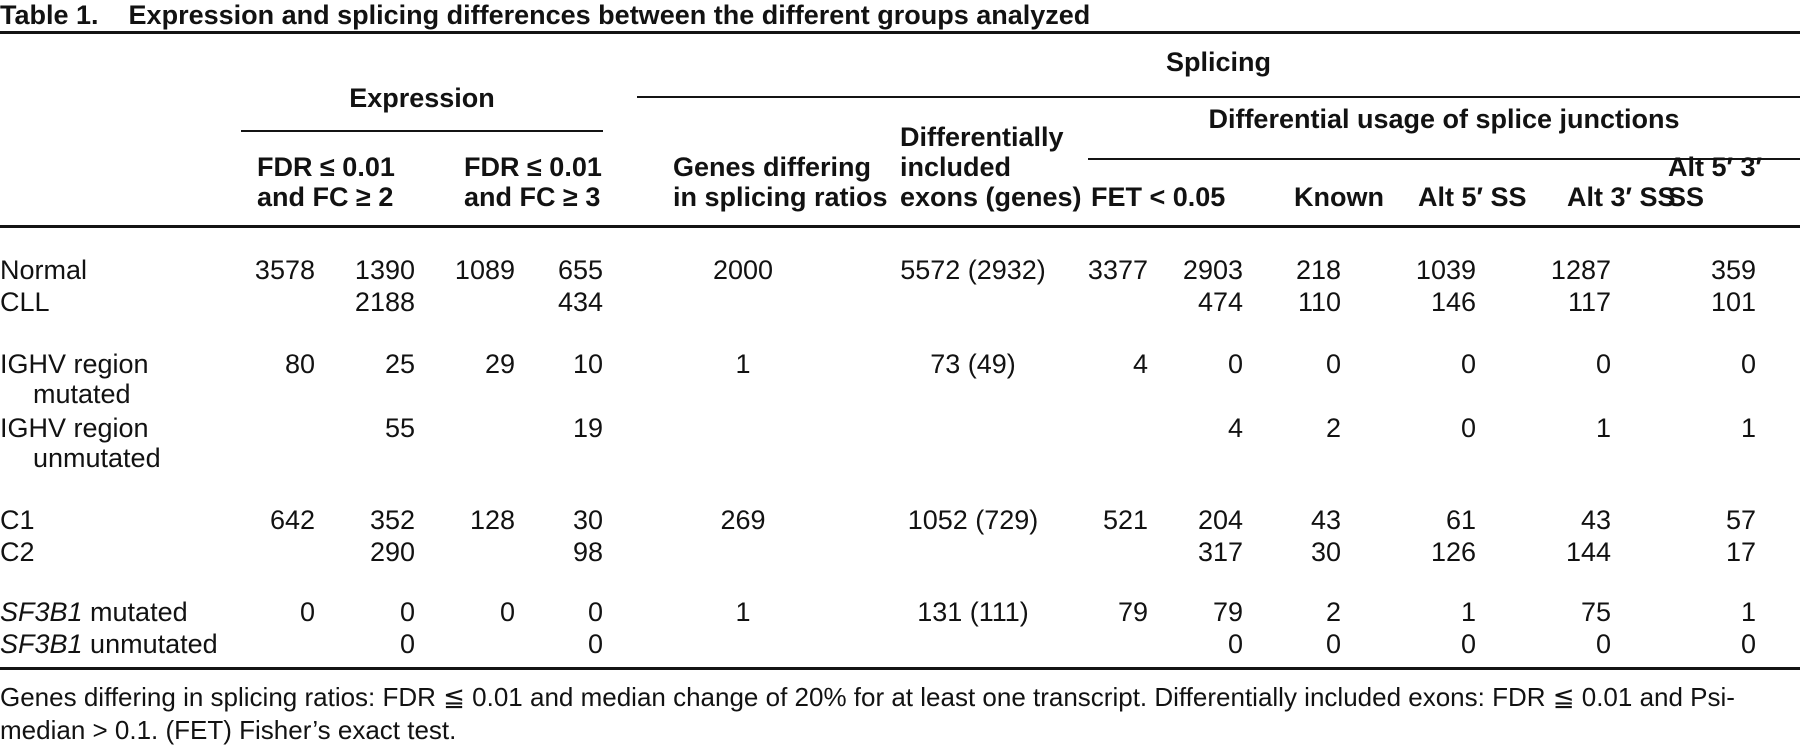 The height and width of the screenshot is (752, 1800). I want to click on cell: 117, so click(1589, 302).